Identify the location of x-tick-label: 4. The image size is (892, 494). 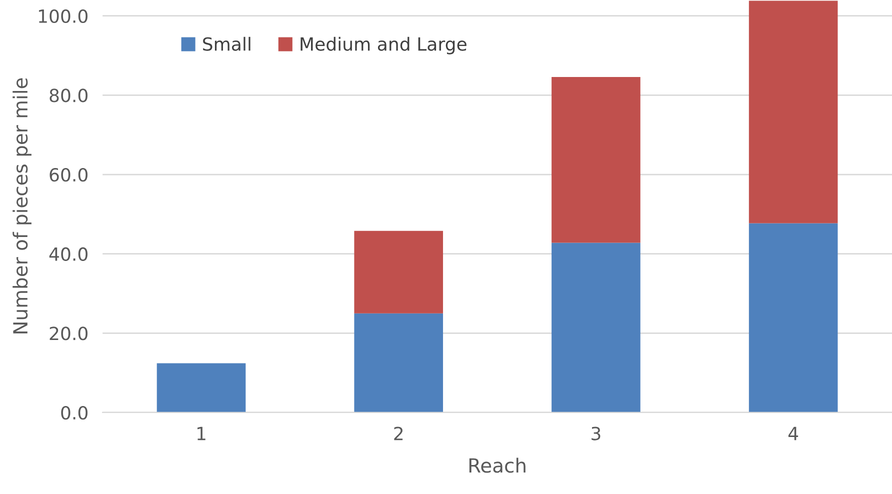
(793, 433).